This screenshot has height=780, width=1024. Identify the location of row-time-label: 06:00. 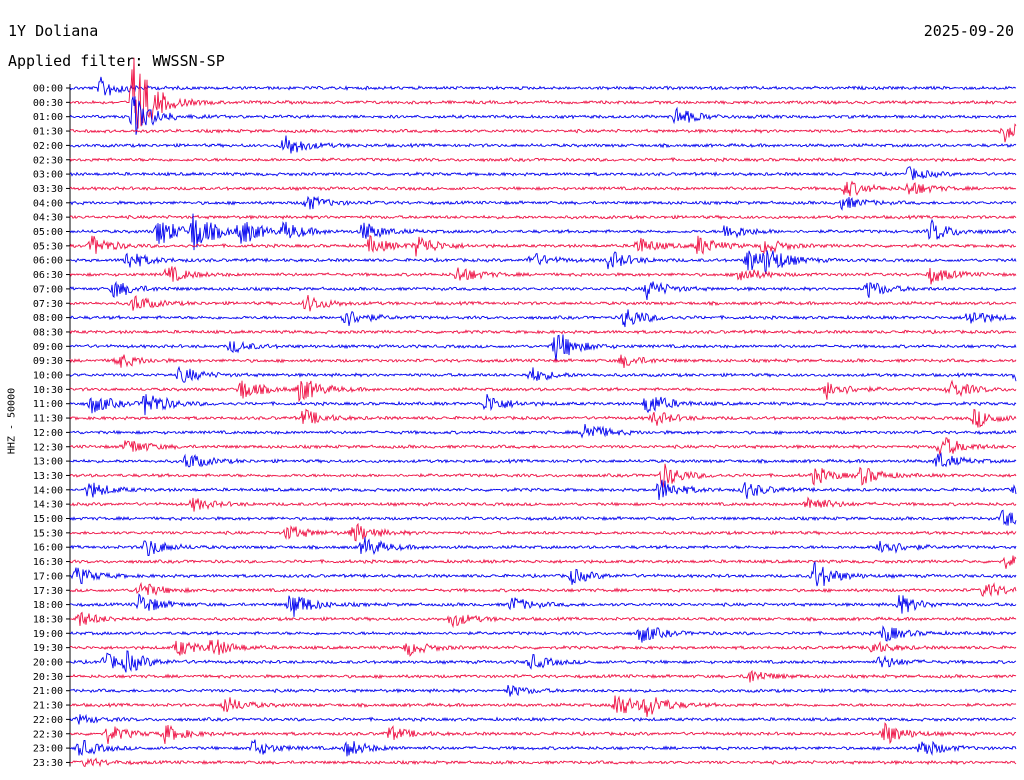
(48, 261).